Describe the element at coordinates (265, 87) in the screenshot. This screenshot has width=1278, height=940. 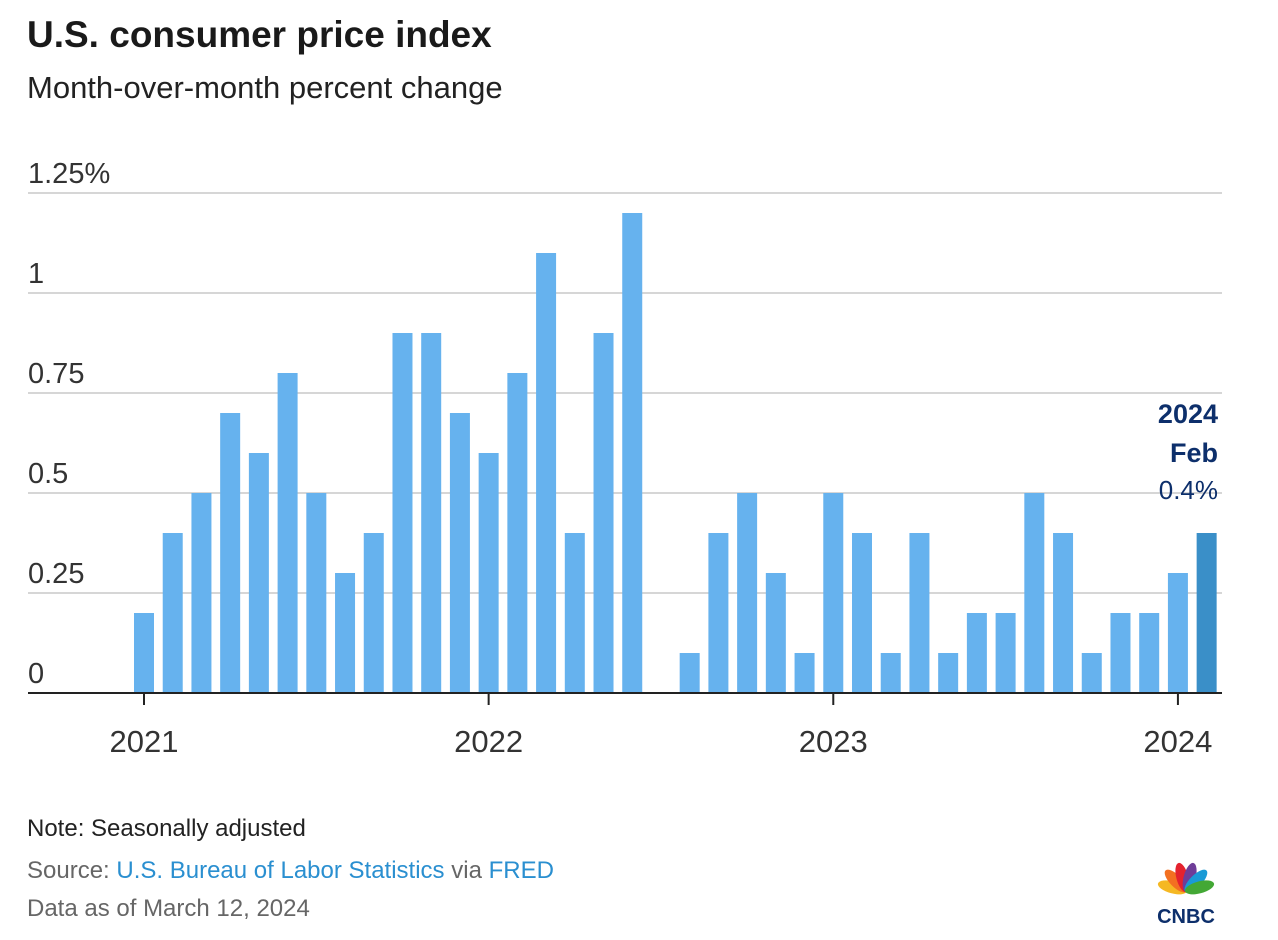
I see `chart-subtitle: Month-over-month percent change` at that location.